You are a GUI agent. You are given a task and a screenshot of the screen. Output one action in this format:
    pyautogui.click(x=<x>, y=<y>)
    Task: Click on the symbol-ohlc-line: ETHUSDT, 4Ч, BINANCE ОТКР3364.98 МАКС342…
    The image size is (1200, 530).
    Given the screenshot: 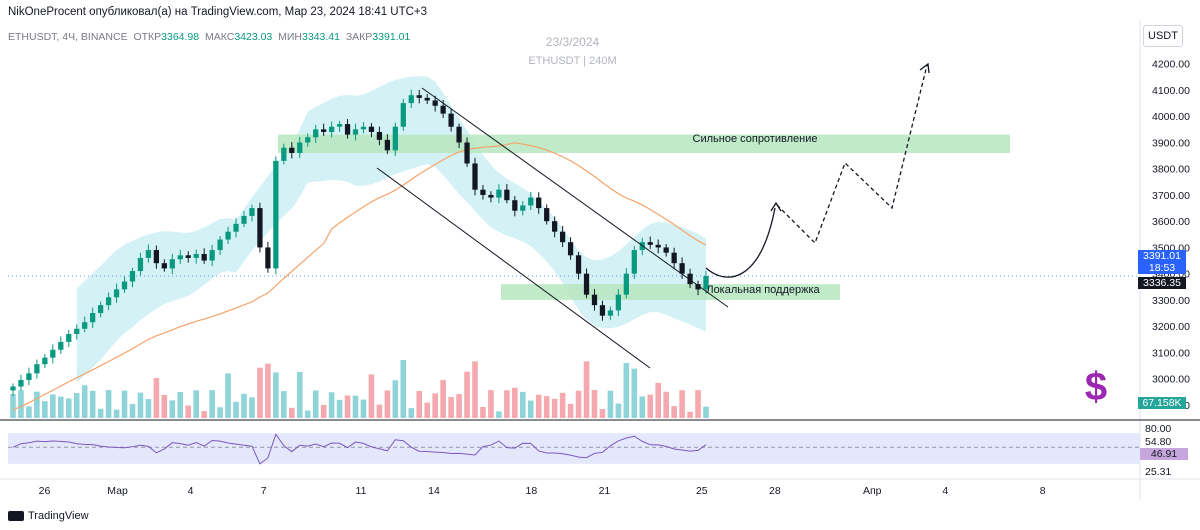 What is the action you would take?
    pyautogui.click(x=209, y=37)
    